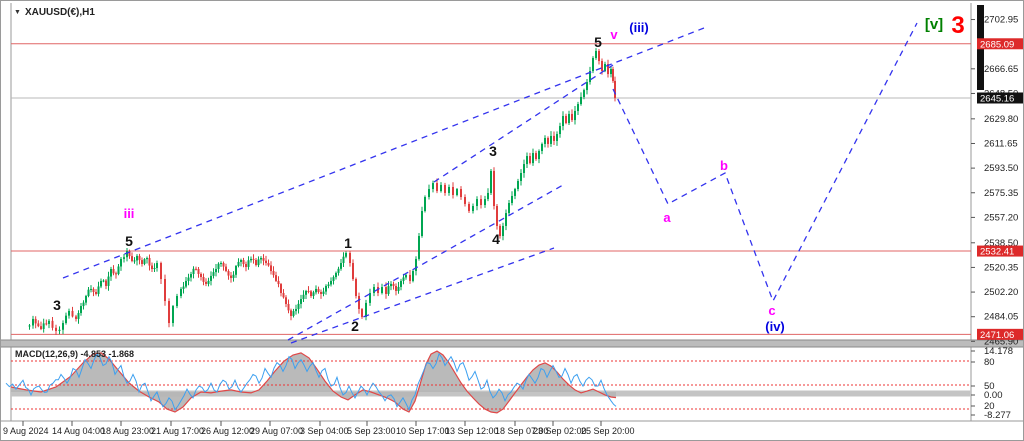 This screenshot has width=1024, height=441. Describe the element at coordinates (355, 326) in the screenshot. I see `wave-label-2: 2` at that location.